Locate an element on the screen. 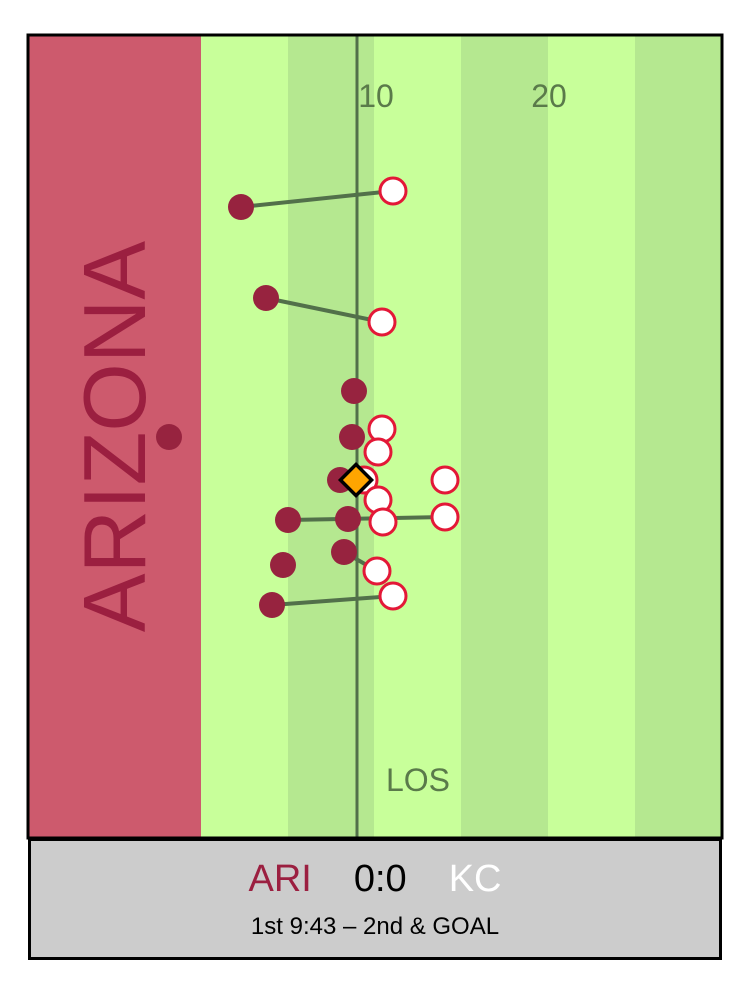 Image resolution: width=750 pixels, height=997 pixels. game-info: 1st 9:43 – 2nd & GOAL is located at coordinates (375, 926).